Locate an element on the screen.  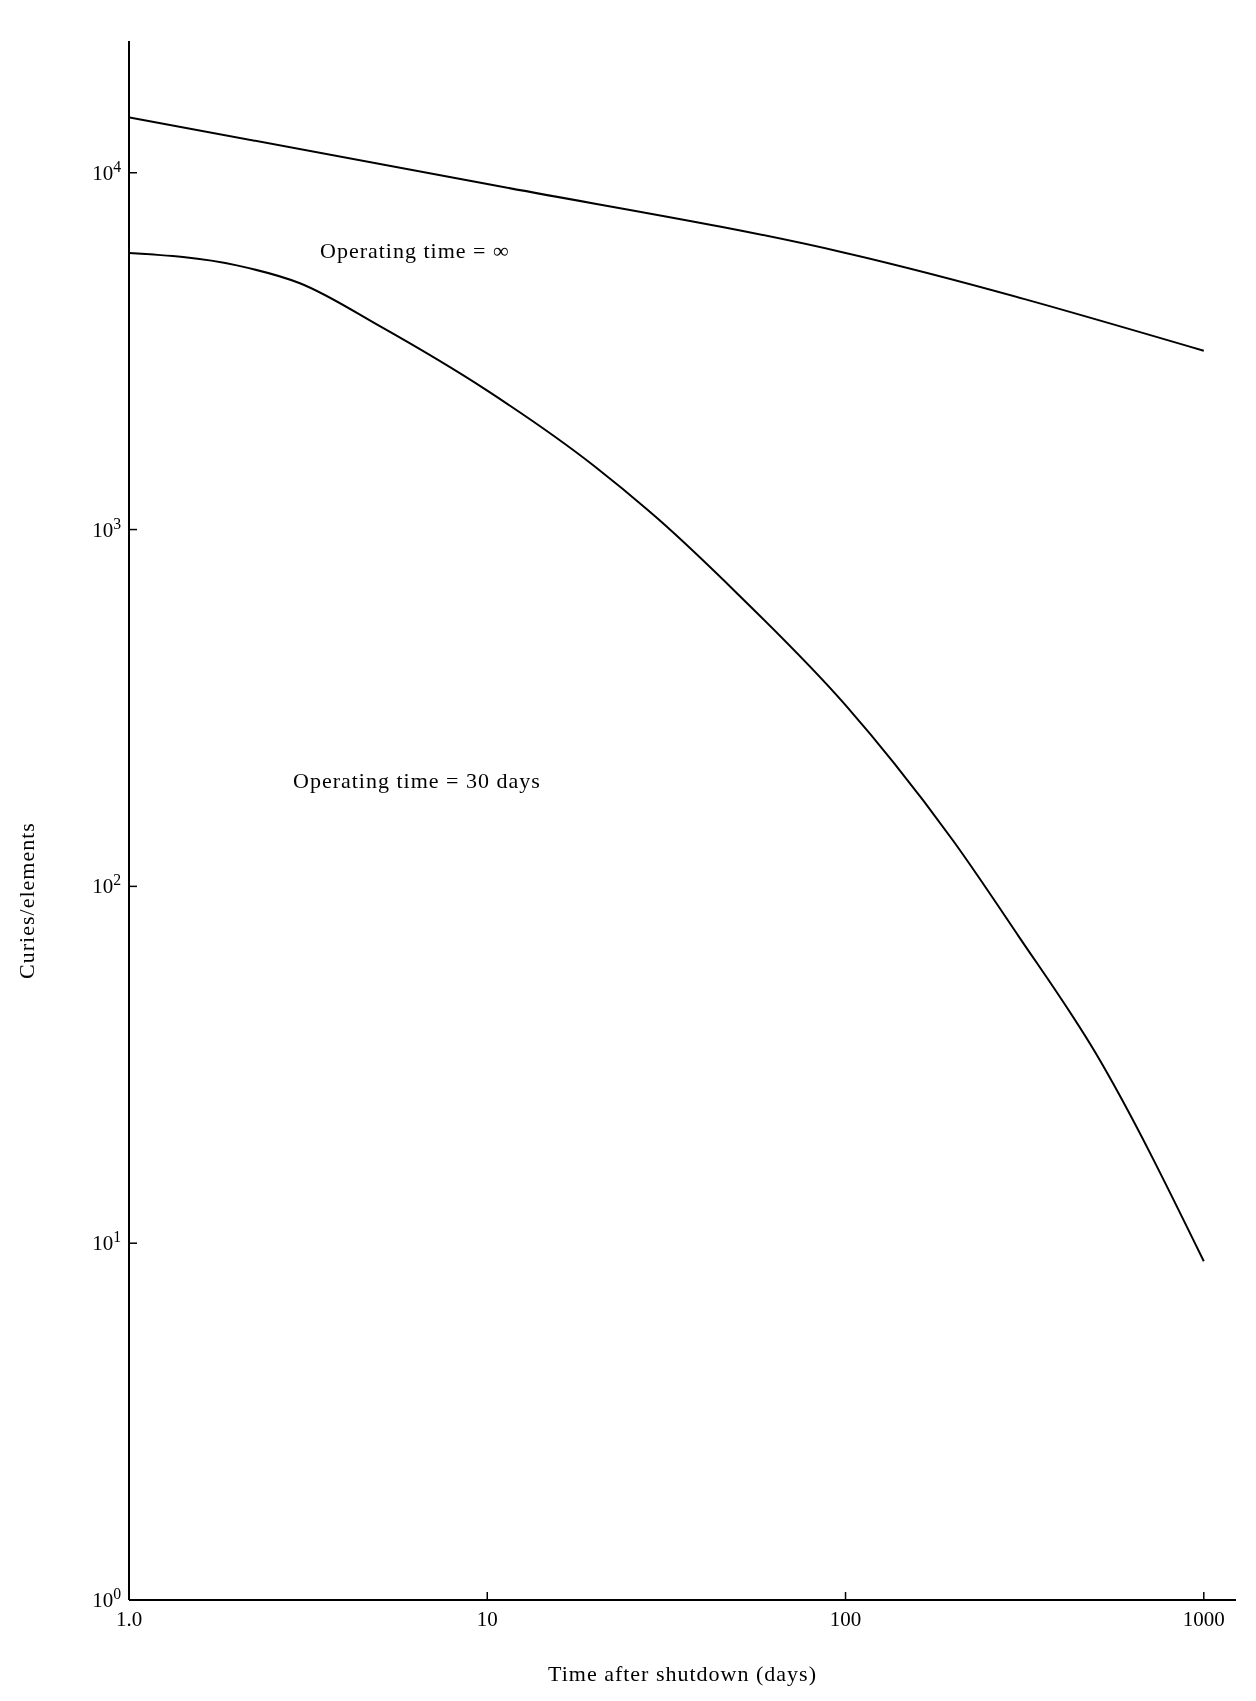
x-axis-title: Time after shutdown (days) is located at coordinates (682, 1673).